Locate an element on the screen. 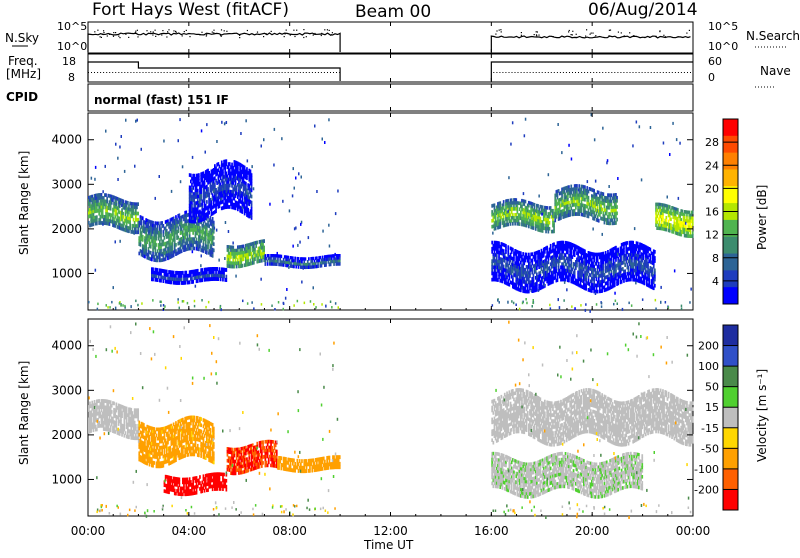 The height and width of the screenshot is (558, 800). noise-tick-right-top: 10^5 is located at coordinates (723, 26).